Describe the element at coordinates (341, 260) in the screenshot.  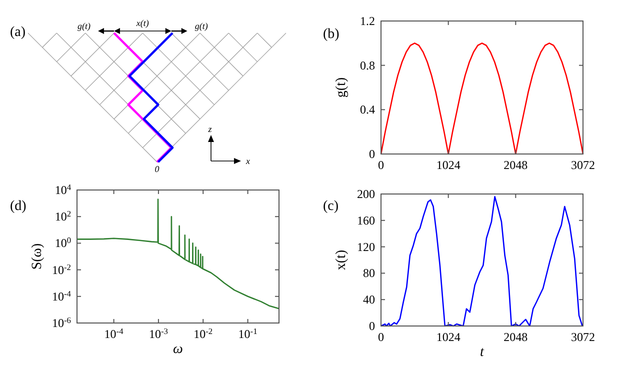
I see `y-axis-title: x(t)` at that location.